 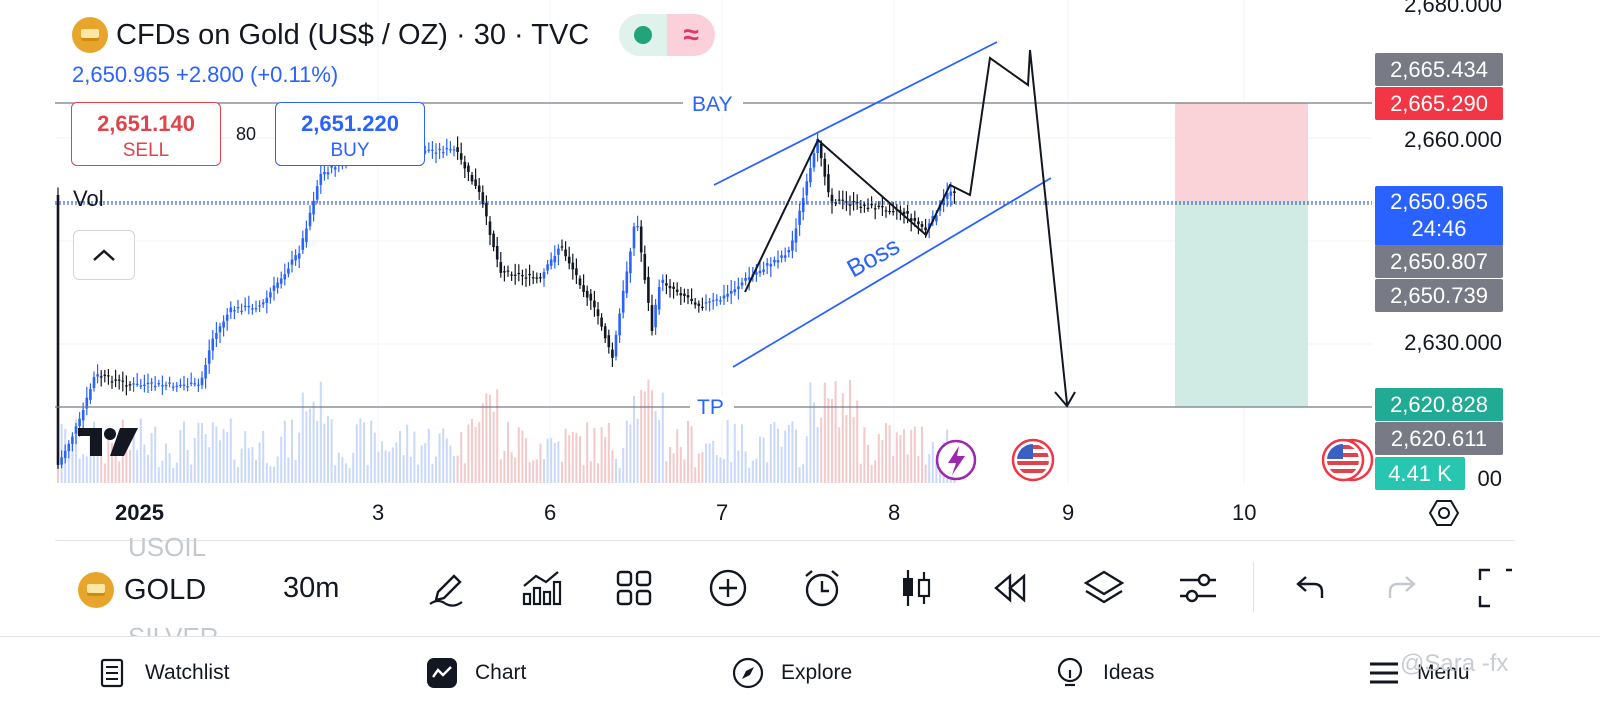 What do you see at coordinates (1033, 460) in the screenshot?
I see `us-flag-event-icon` at bounding box center [1033, 460].